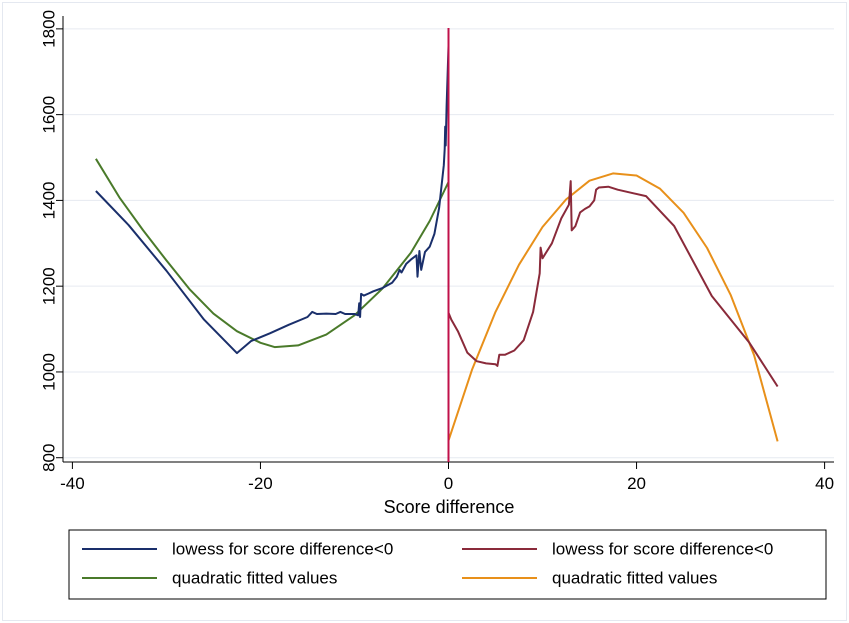  What do you see at coordinates (260, 483) in the screenshot?
I see `x-tick-label: -20` at bounding box center [260, 483].